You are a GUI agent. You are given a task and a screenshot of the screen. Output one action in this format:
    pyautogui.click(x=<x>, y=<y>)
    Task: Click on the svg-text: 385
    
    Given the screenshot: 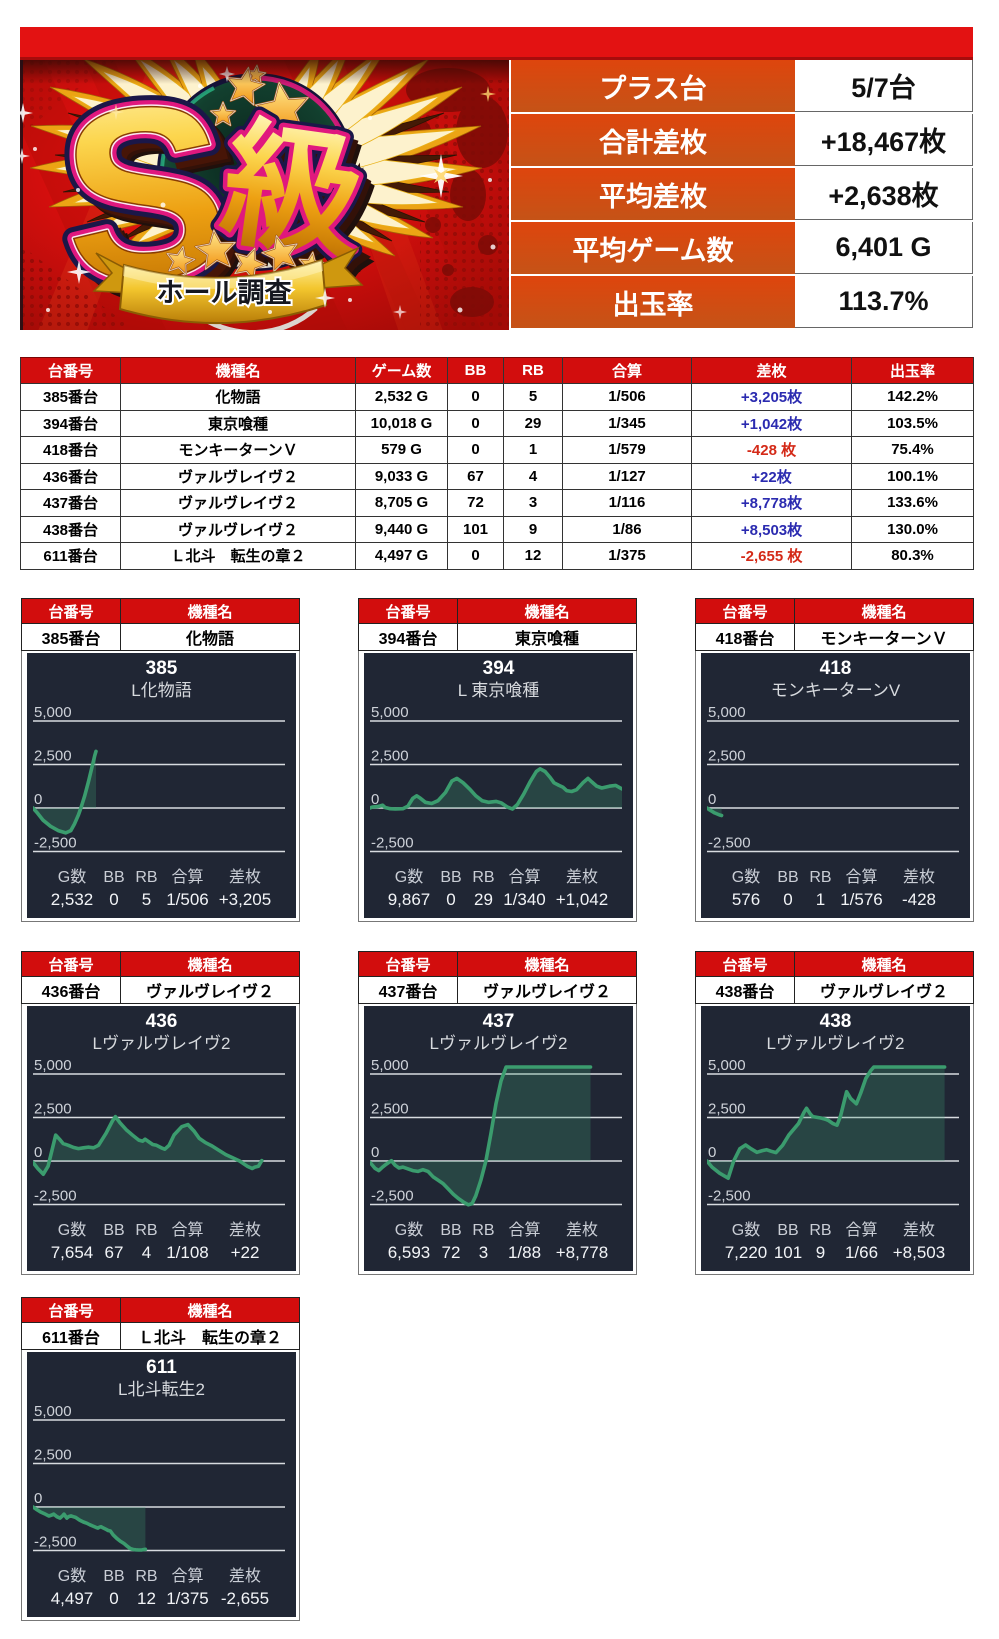 What is the action you would take?
    pyautogui.click(x=162, y=668)
    